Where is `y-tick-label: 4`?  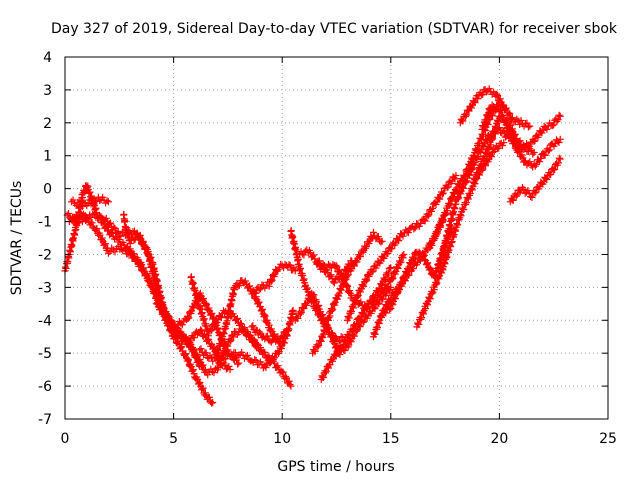 y-tick-label: 4 is located at coordinates (47, 58).